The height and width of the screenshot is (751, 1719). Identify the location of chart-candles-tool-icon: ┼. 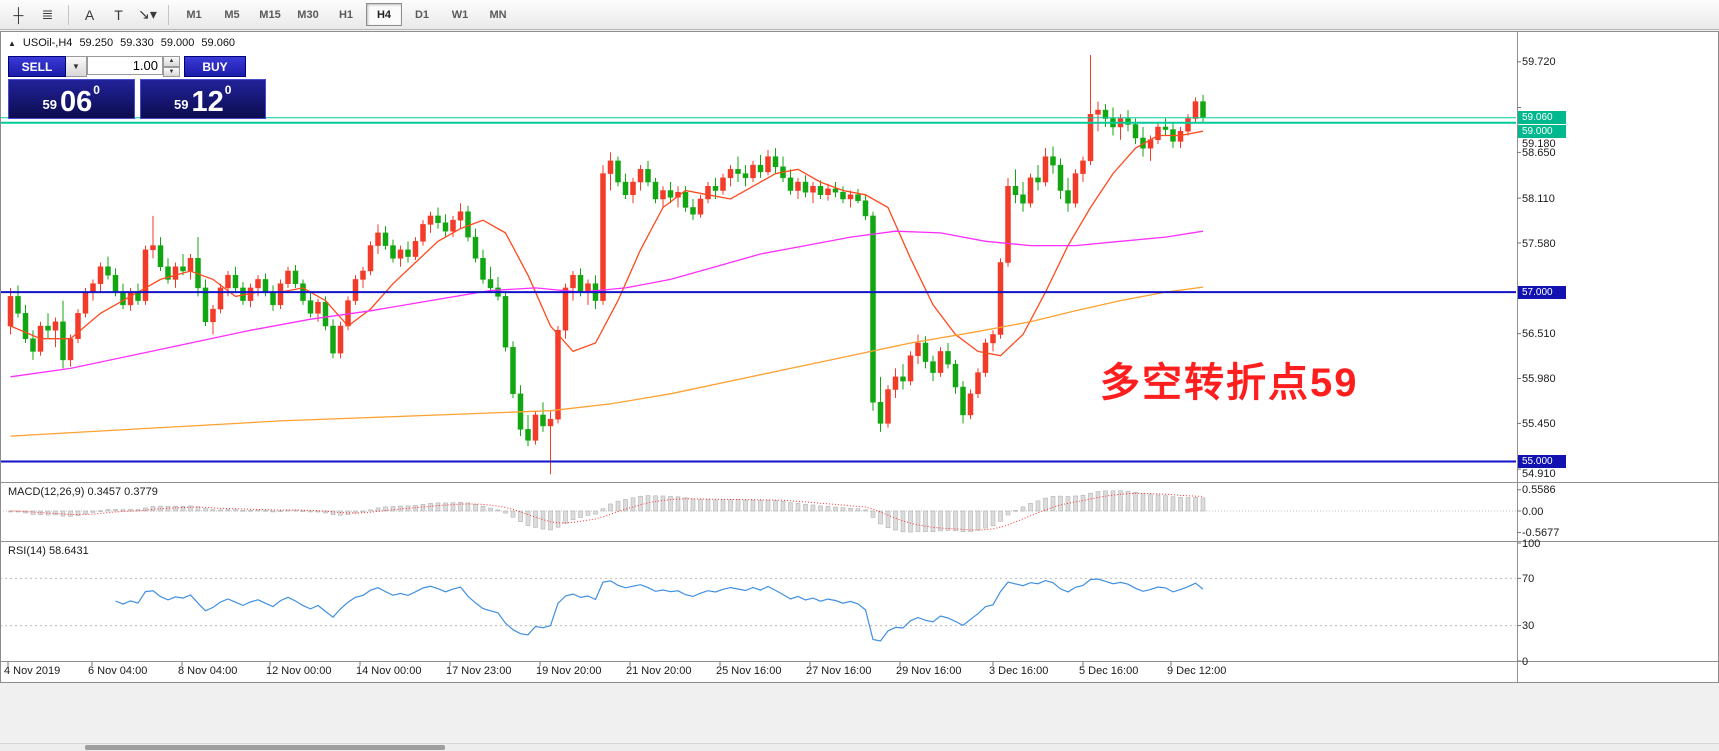
(18, 14).